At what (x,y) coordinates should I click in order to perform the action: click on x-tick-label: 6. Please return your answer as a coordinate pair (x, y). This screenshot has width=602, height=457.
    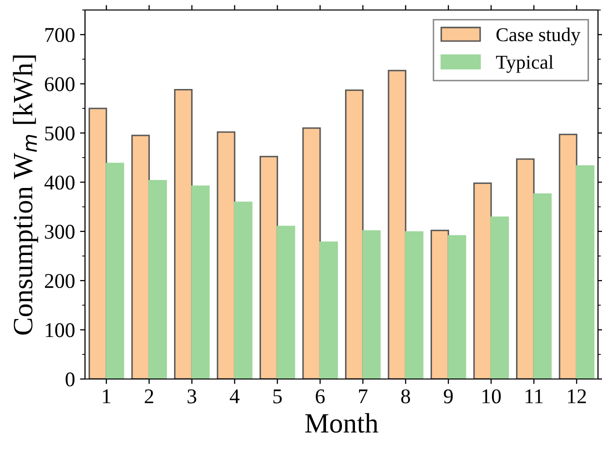
    Looking at the image, I should click on (320, 396).